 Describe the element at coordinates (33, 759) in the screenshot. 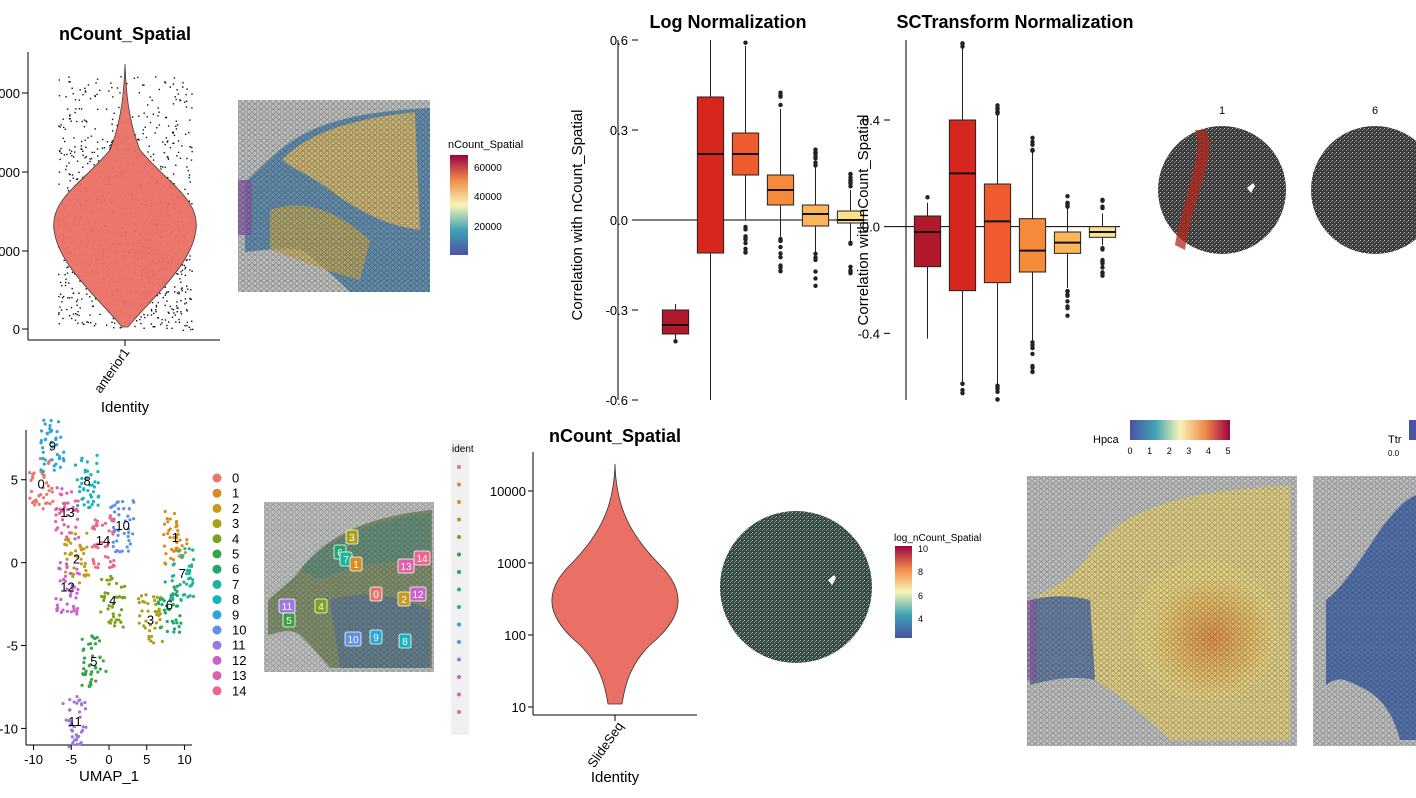

I see `xtick-label: -10` at that location.